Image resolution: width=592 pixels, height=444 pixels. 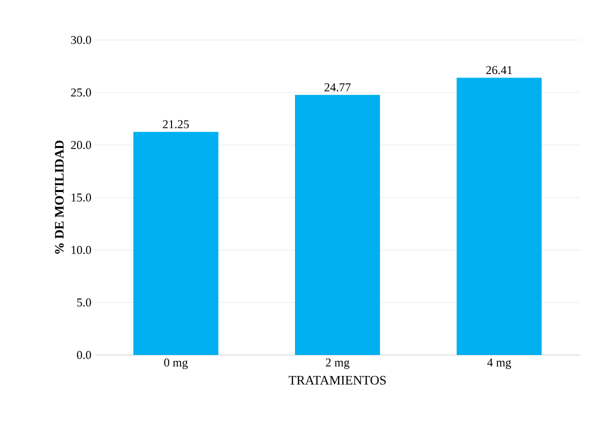 I want to click on data-label: 24.77, so click(x=337, y=87).